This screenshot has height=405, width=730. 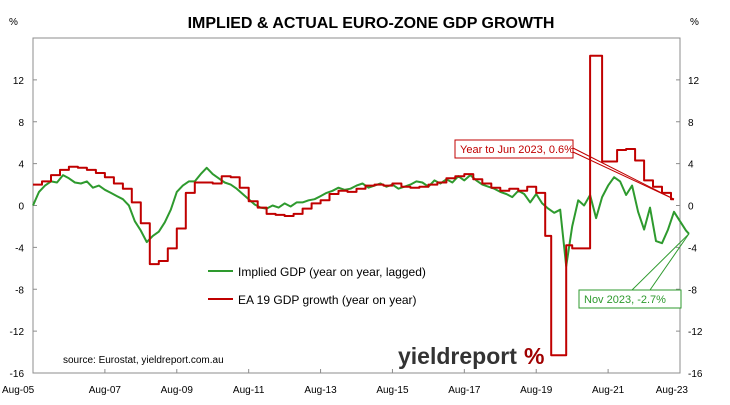 What do you see at coordinates (21, 123) in the screenshot?
I see `y-tick-label: 8` at bounding box center [21, 123].